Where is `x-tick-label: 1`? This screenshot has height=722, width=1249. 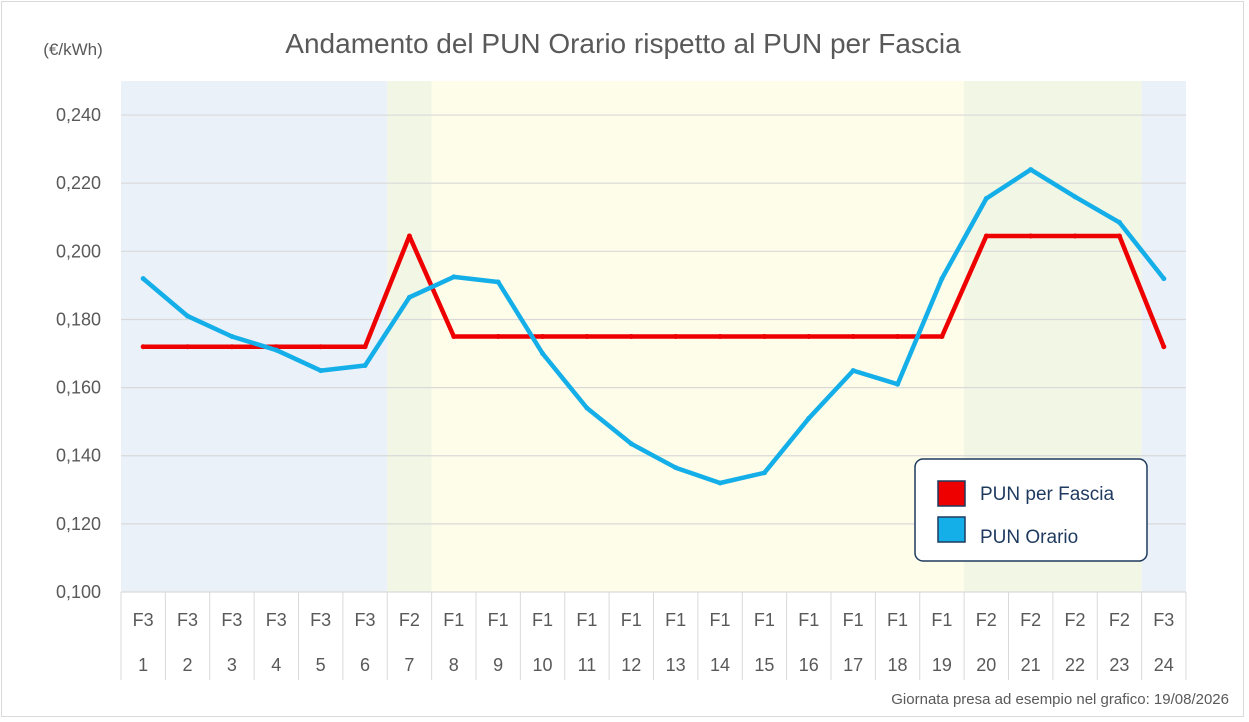
x-tick-label: 1 is located at coordinates (143, 665).